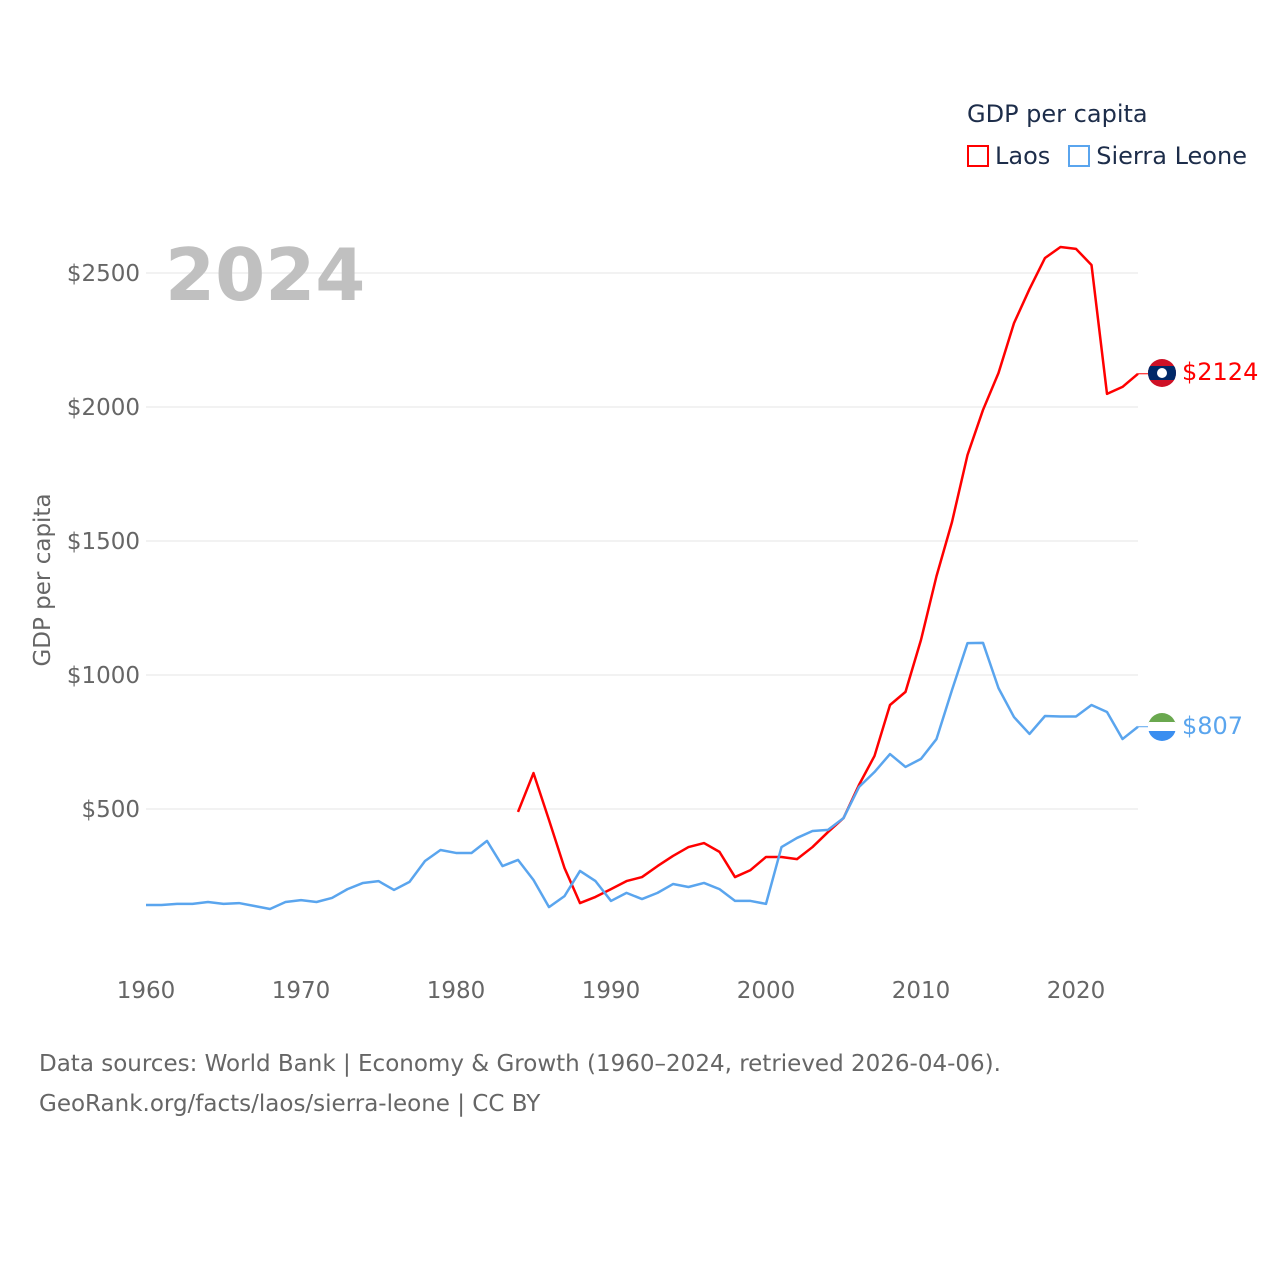 The width and height of the screenshot is (1280, 1280). Describe the element at coordinates (103, 274) in the screenshot. I see `y-tick-label: $2500` at that location.